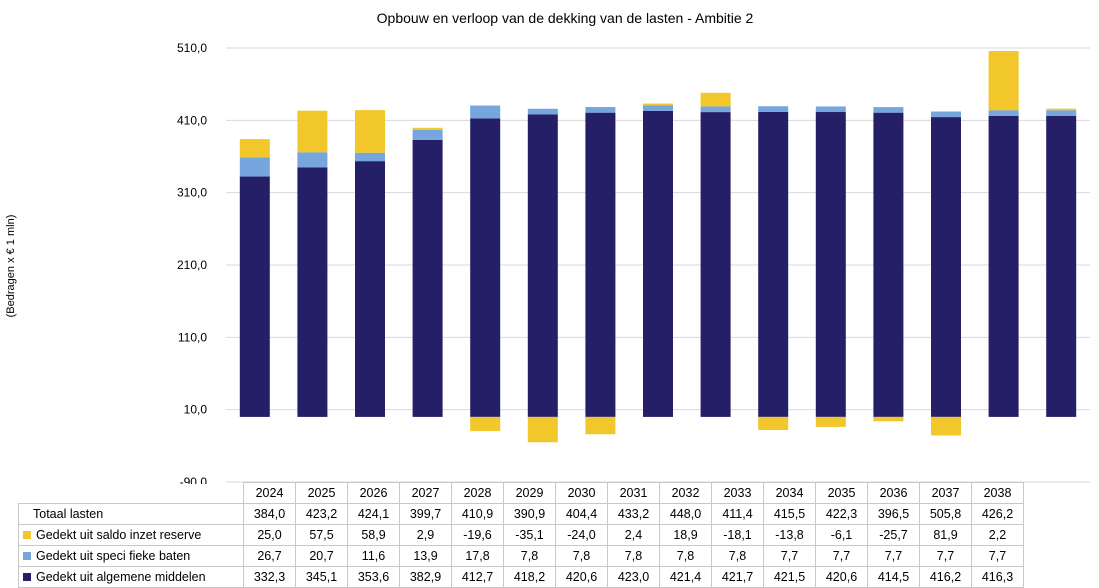 Image resolution: width=1099 pixels, height=588 pixels. Describe the element at coordinates (121, 577) in the screenshot. I see `row-label-text: Gedekt uit algemene middelen` at that location.